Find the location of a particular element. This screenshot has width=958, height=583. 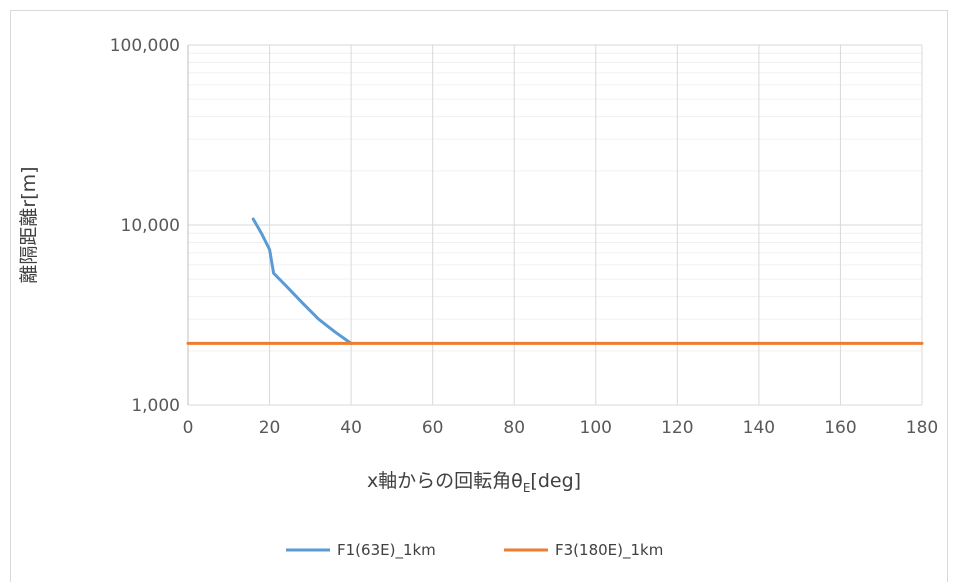

x-tick-label: 120 is located at coordinates (677, 428).